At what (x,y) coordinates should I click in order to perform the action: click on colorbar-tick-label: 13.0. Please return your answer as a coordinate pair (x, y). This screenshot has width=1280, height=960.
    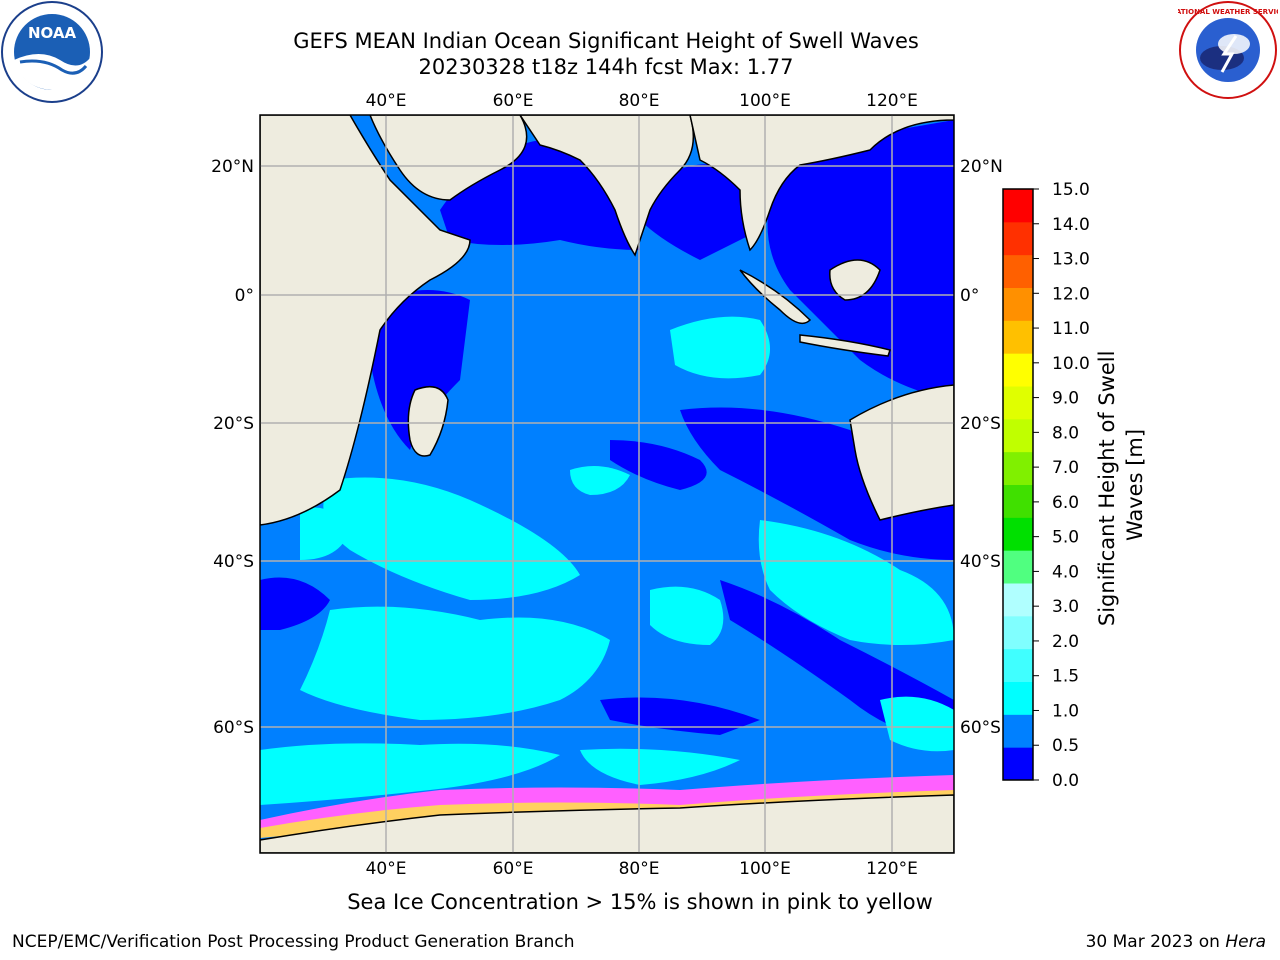
    Looking at the image, I should click on (1071, 260).